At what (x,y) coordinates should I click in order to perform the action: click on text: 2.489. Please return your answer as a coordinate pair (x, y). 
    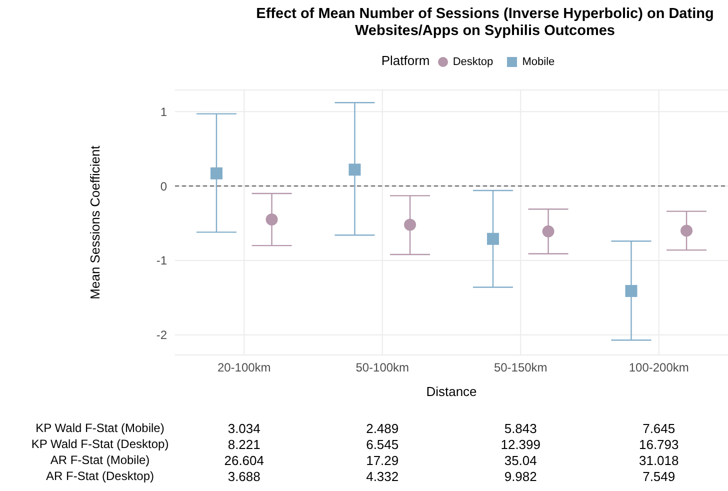
    Looking at the image, I should click on (382, 428).